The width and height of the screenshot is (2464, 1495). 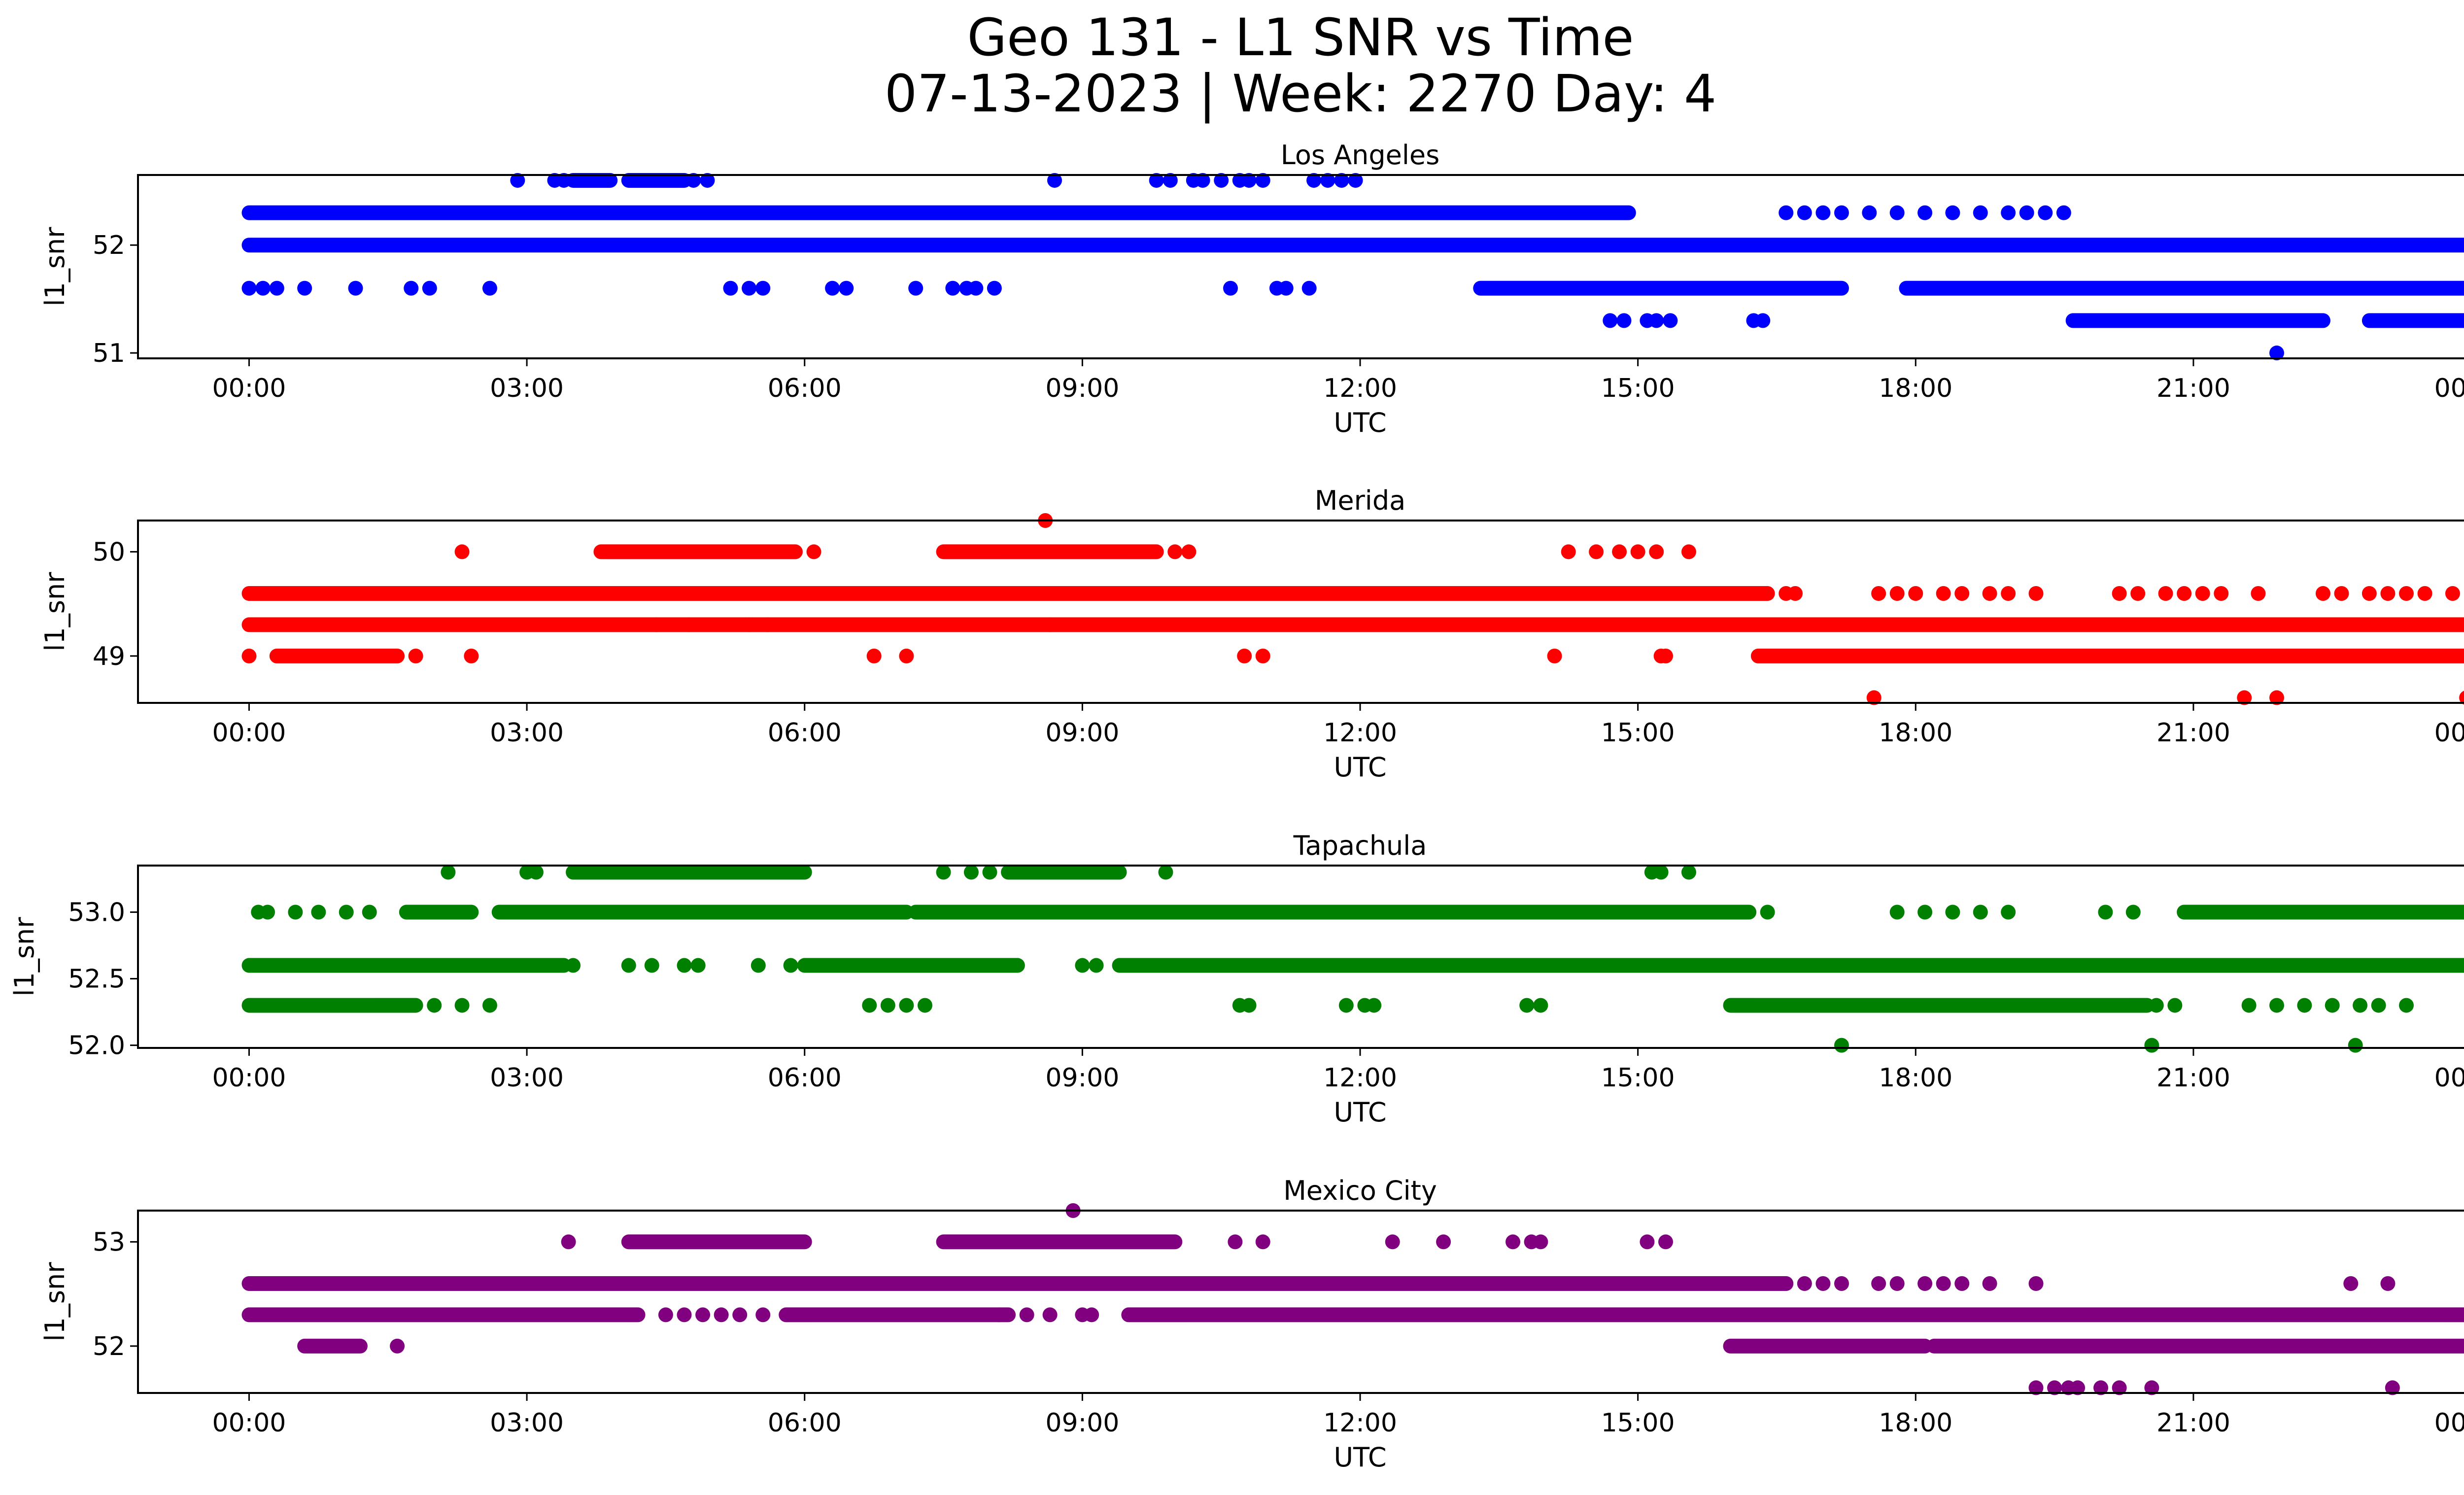 I want to click on subplot-title: Mexico City, so click(x=1360, y=1190).